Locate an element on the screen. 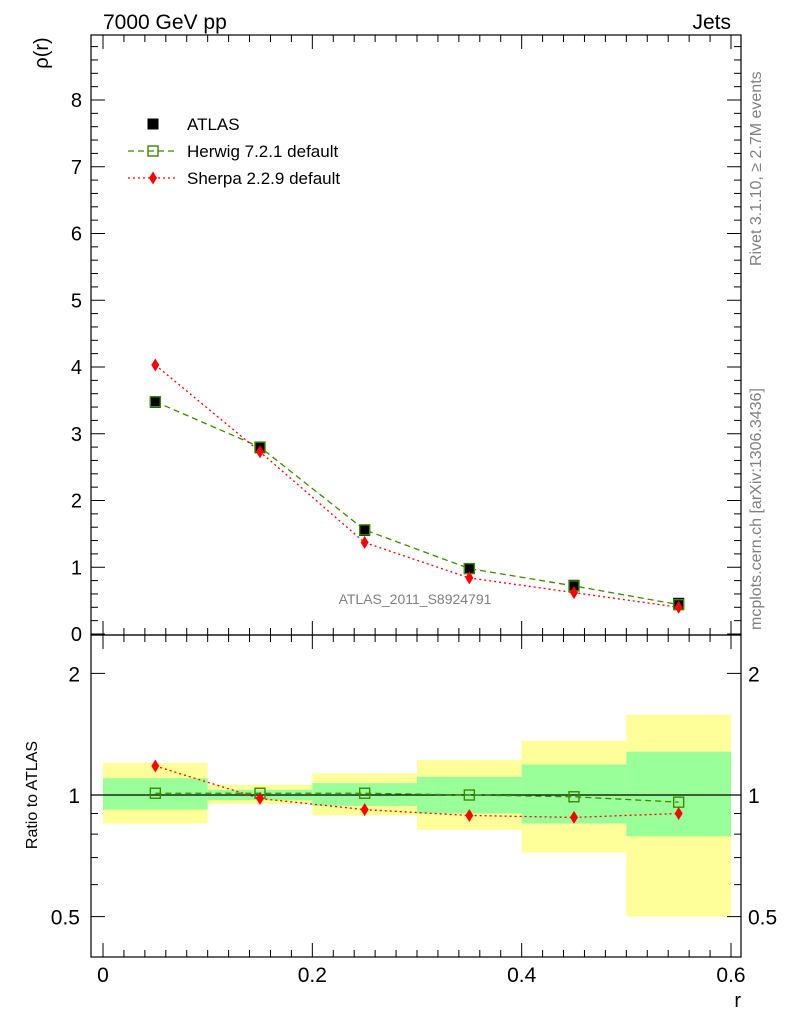 The width and height of the screenshot is (786, 1024). legend-label-0: ATLAS is located at coordinates (213, 124).